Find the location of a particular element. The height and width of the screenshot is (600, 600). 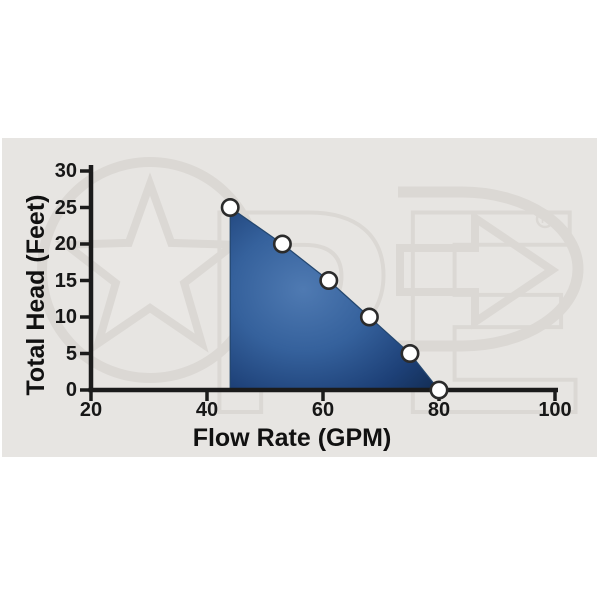

x-tick-label: 100 is located at coordinates (555, 410).